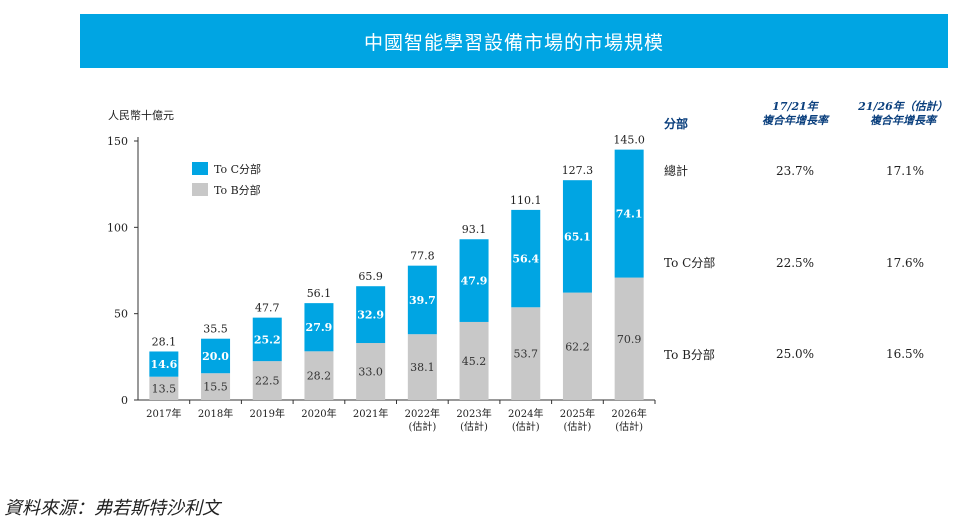 This screenshot has height=522, width=970. What do you see at coordinates (795, 171) in the screenshot?
I see `table-row-total-cagr-1: 23.7%` at bounding box center [795, 171].